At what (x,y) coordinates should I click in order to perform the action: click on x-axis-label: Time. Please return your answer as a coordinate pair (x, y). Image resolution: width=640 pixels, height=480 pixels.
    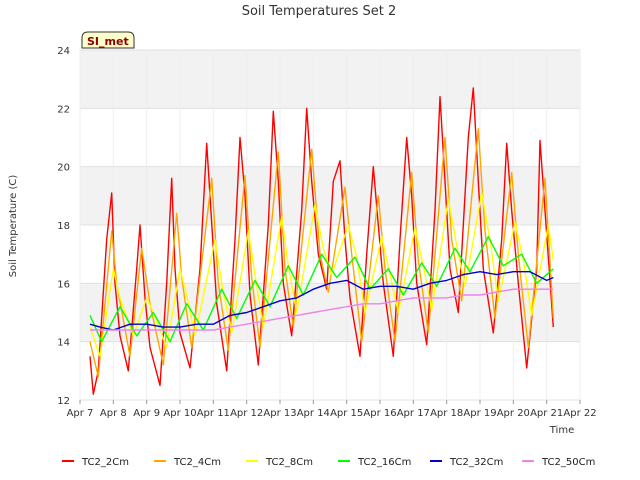
    Looking at the image, I should click on (561, 430).